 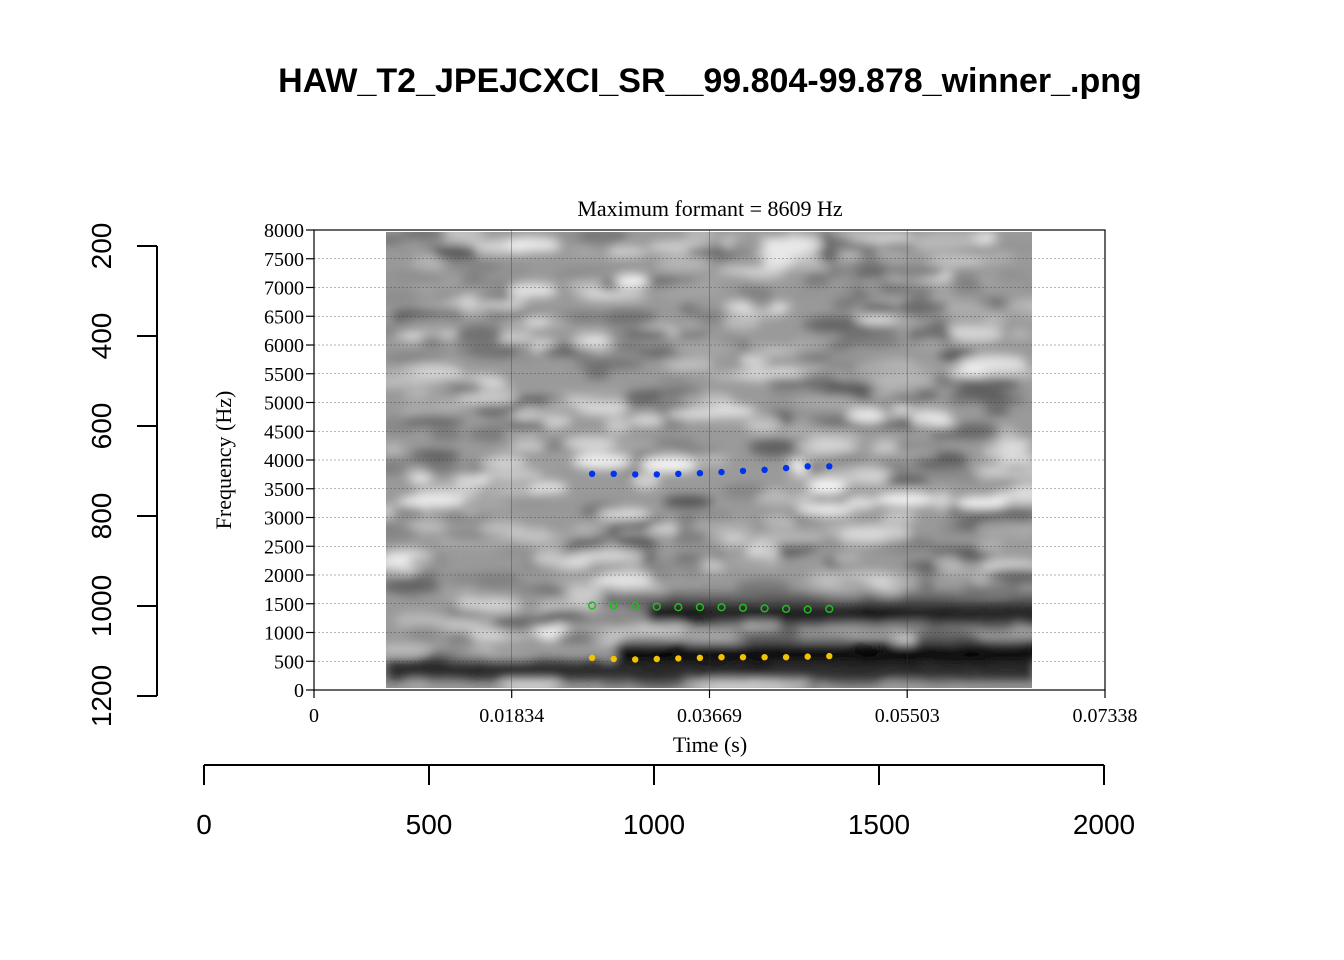 What do you see at coordinates (284, 289) in the screenshot?
I see `y-tick-label: 7000` at bounding box center [284, 289].